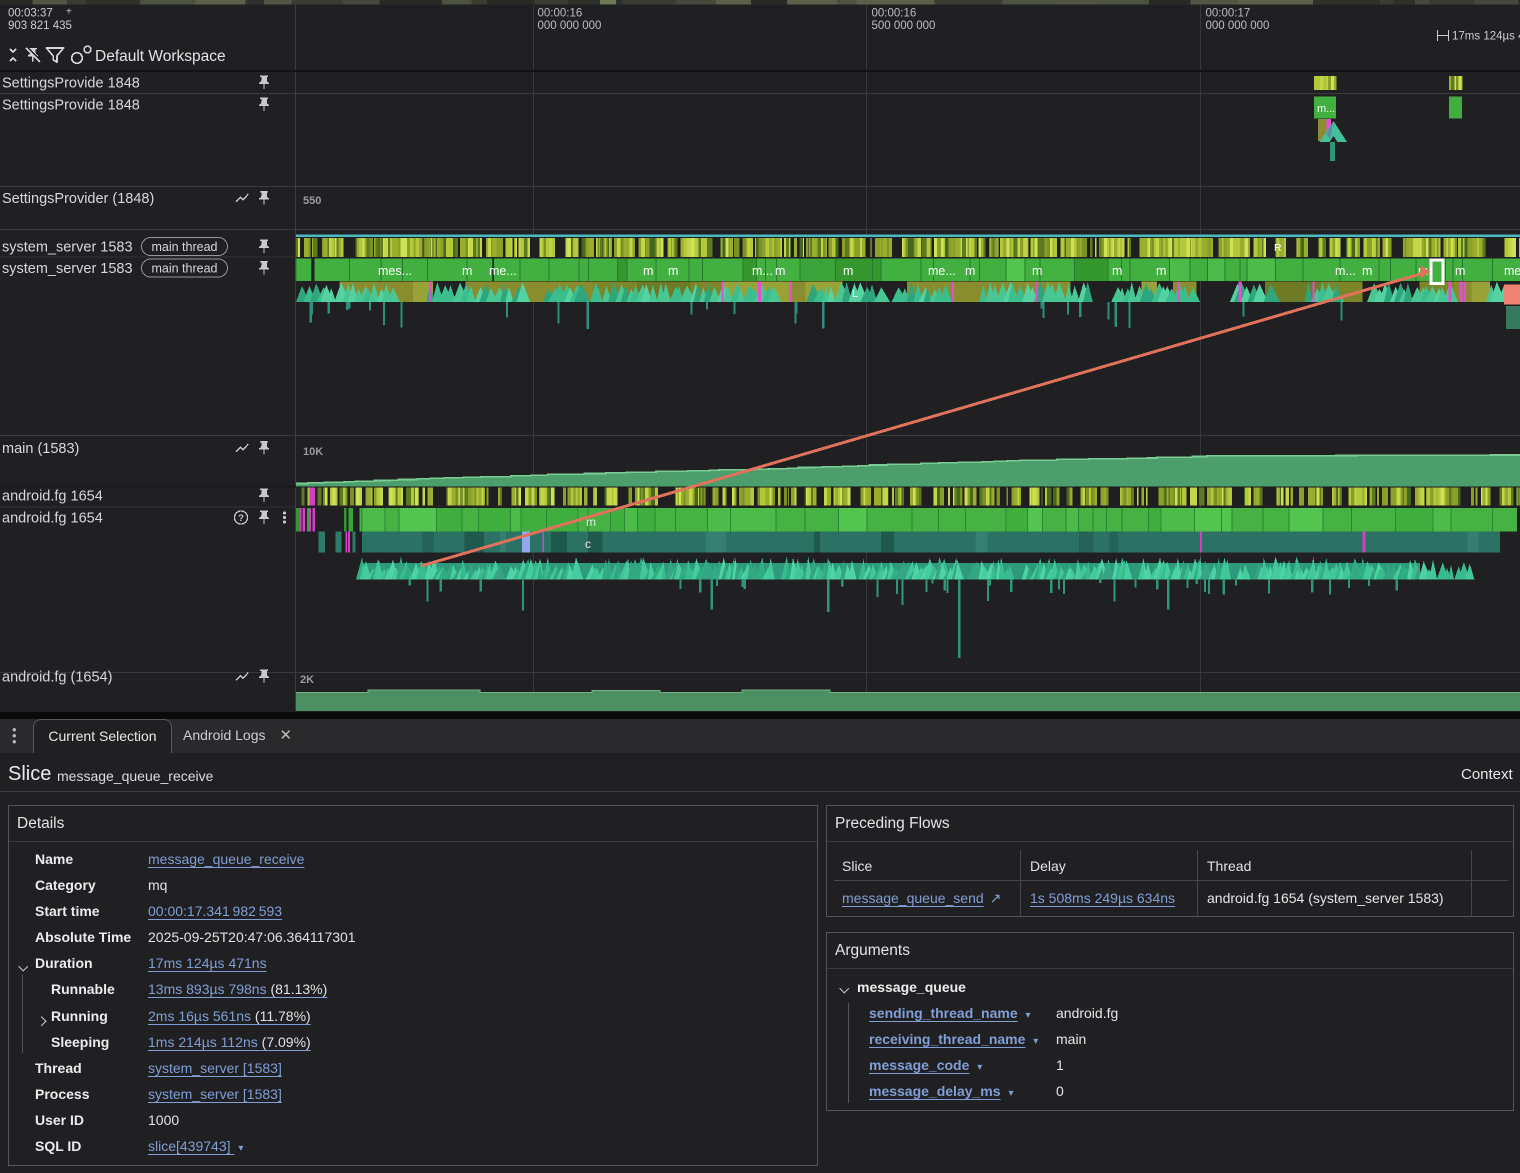 This screenshot has width=1520, height=1173. What do you see at coordinates (160, 56) in the screenshot?
I see `svg-text: Default Workspace` at bounding box center [160, 56].